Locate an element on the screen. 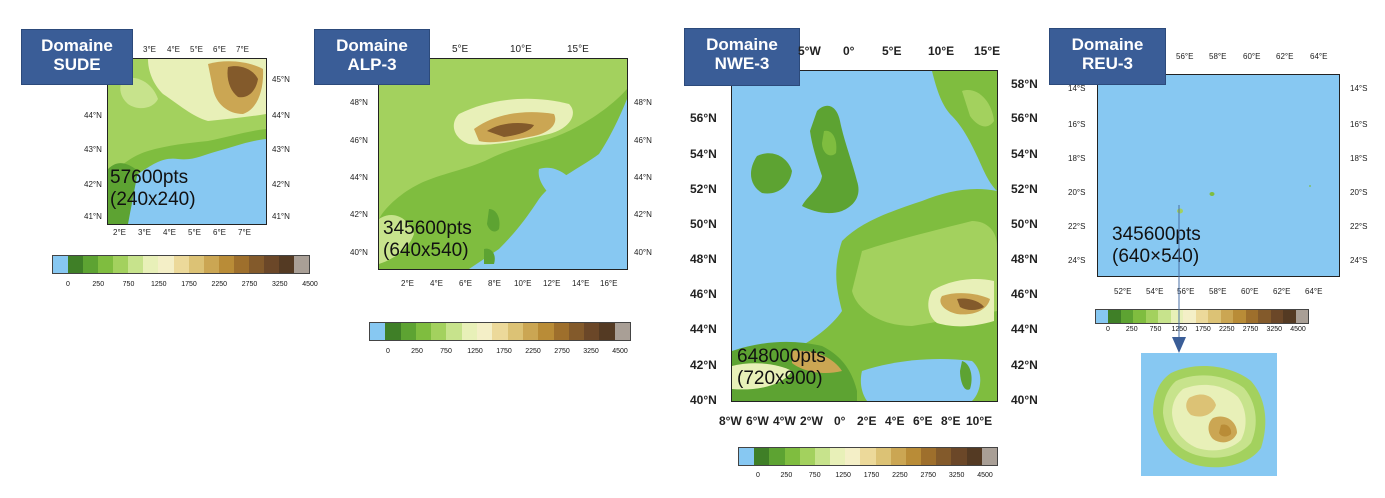  alp3-bottom-tick: 2°E is located at coordinates (407, 283).